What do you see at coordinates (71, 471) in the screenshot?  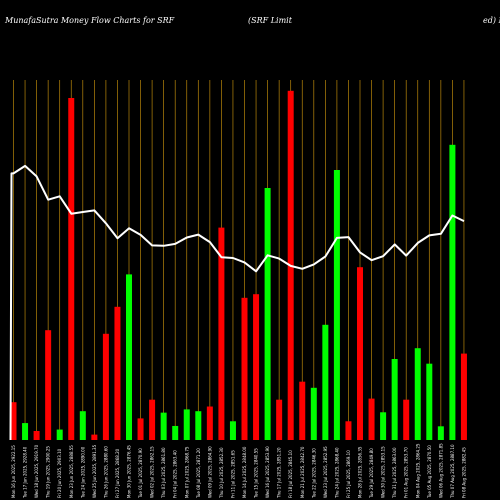 I see `x-tick-label: Mon 23 Jun 2025, 2888.55` at bounding box center [71, 471].